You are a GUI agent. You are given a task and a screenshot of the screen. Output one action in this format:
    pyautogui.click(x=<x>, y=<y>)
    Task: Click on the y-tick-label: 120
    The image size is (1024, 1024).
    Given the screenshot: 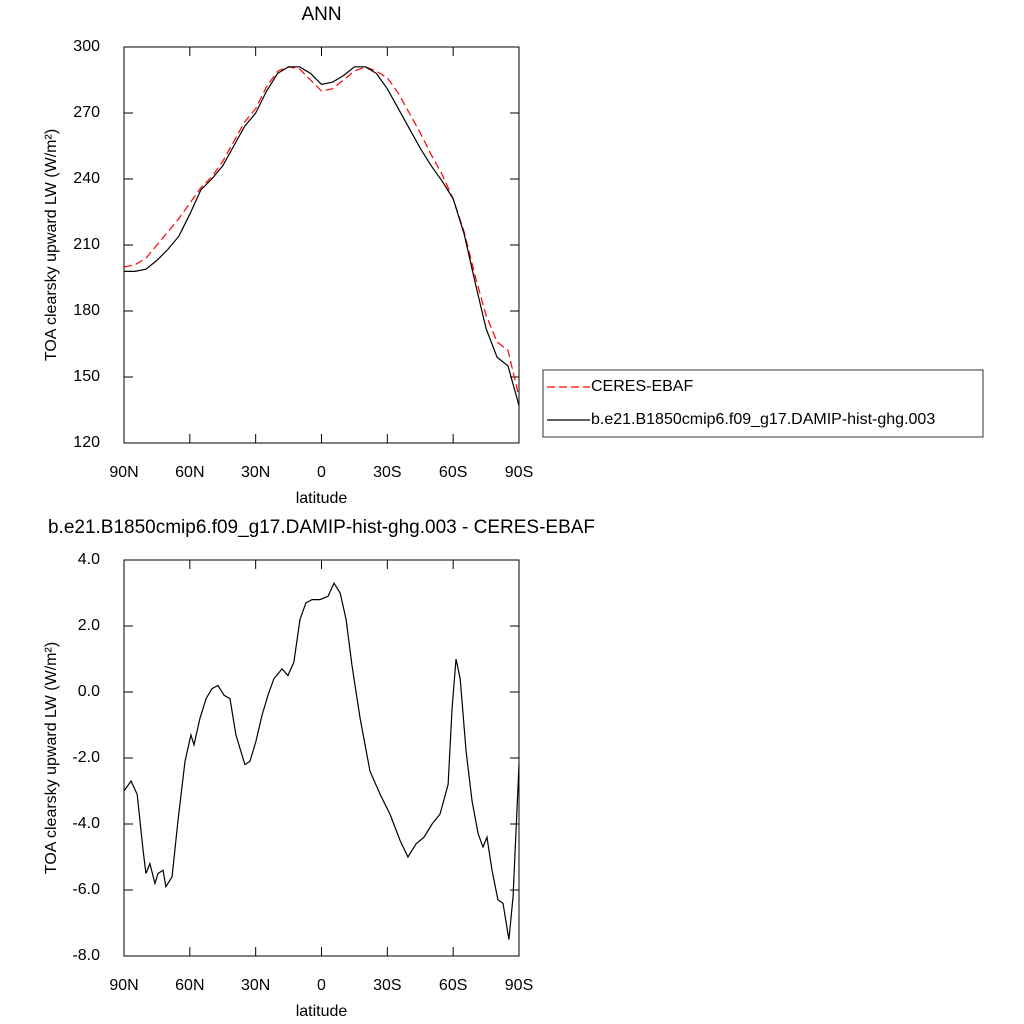 What is the action you would take?
    pyautogui.click(x=86, y=442)
    